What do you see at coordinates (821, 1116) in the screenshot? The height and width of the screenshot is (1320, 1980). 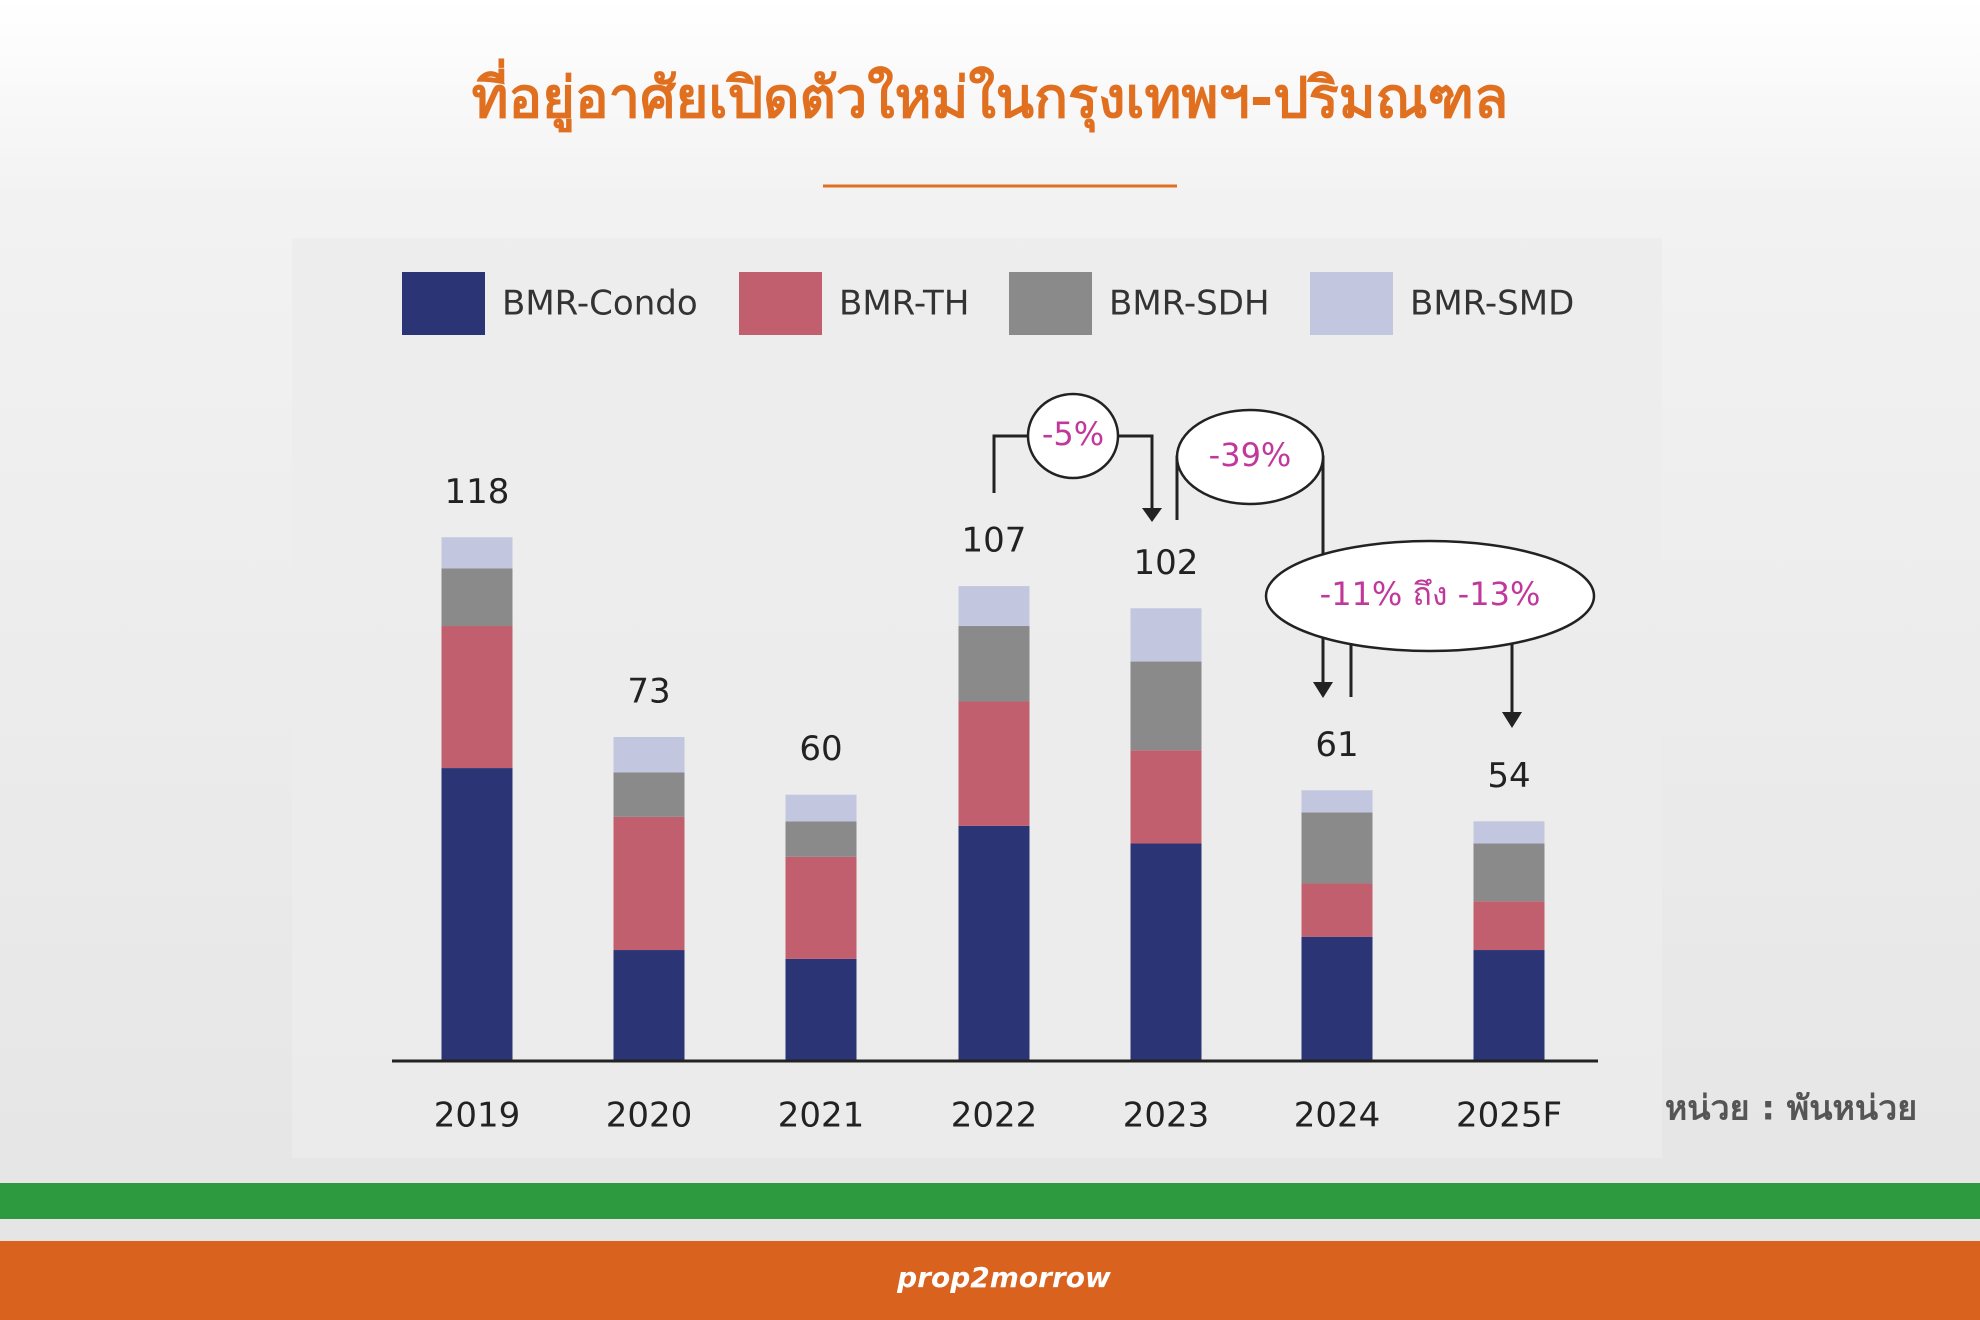 I see `x-tick-label: 2021` at bounding box center [821, 1116].